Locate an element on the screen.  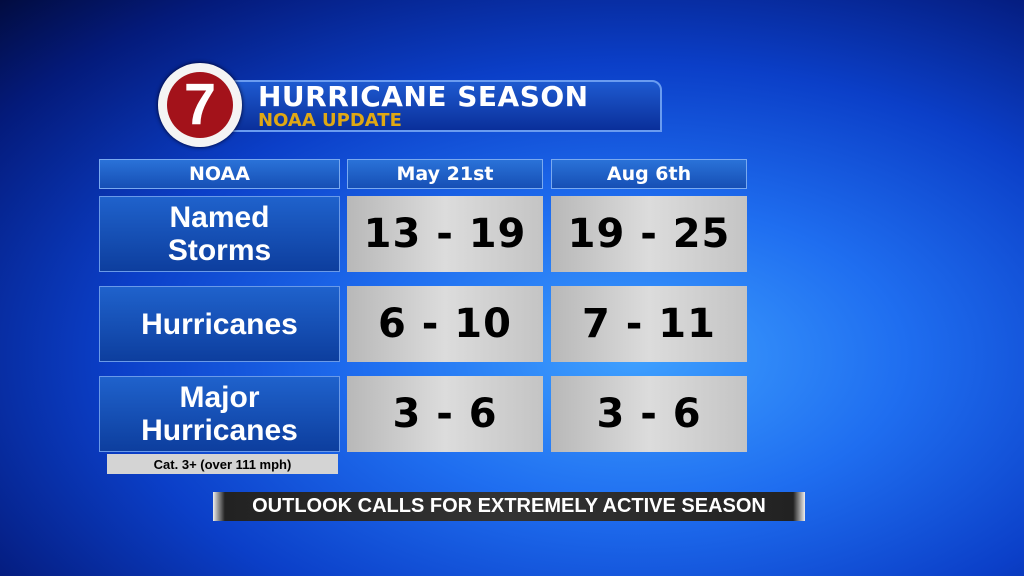
cell-major-aug: 3 - 6 is located at coordinates (649, 414).